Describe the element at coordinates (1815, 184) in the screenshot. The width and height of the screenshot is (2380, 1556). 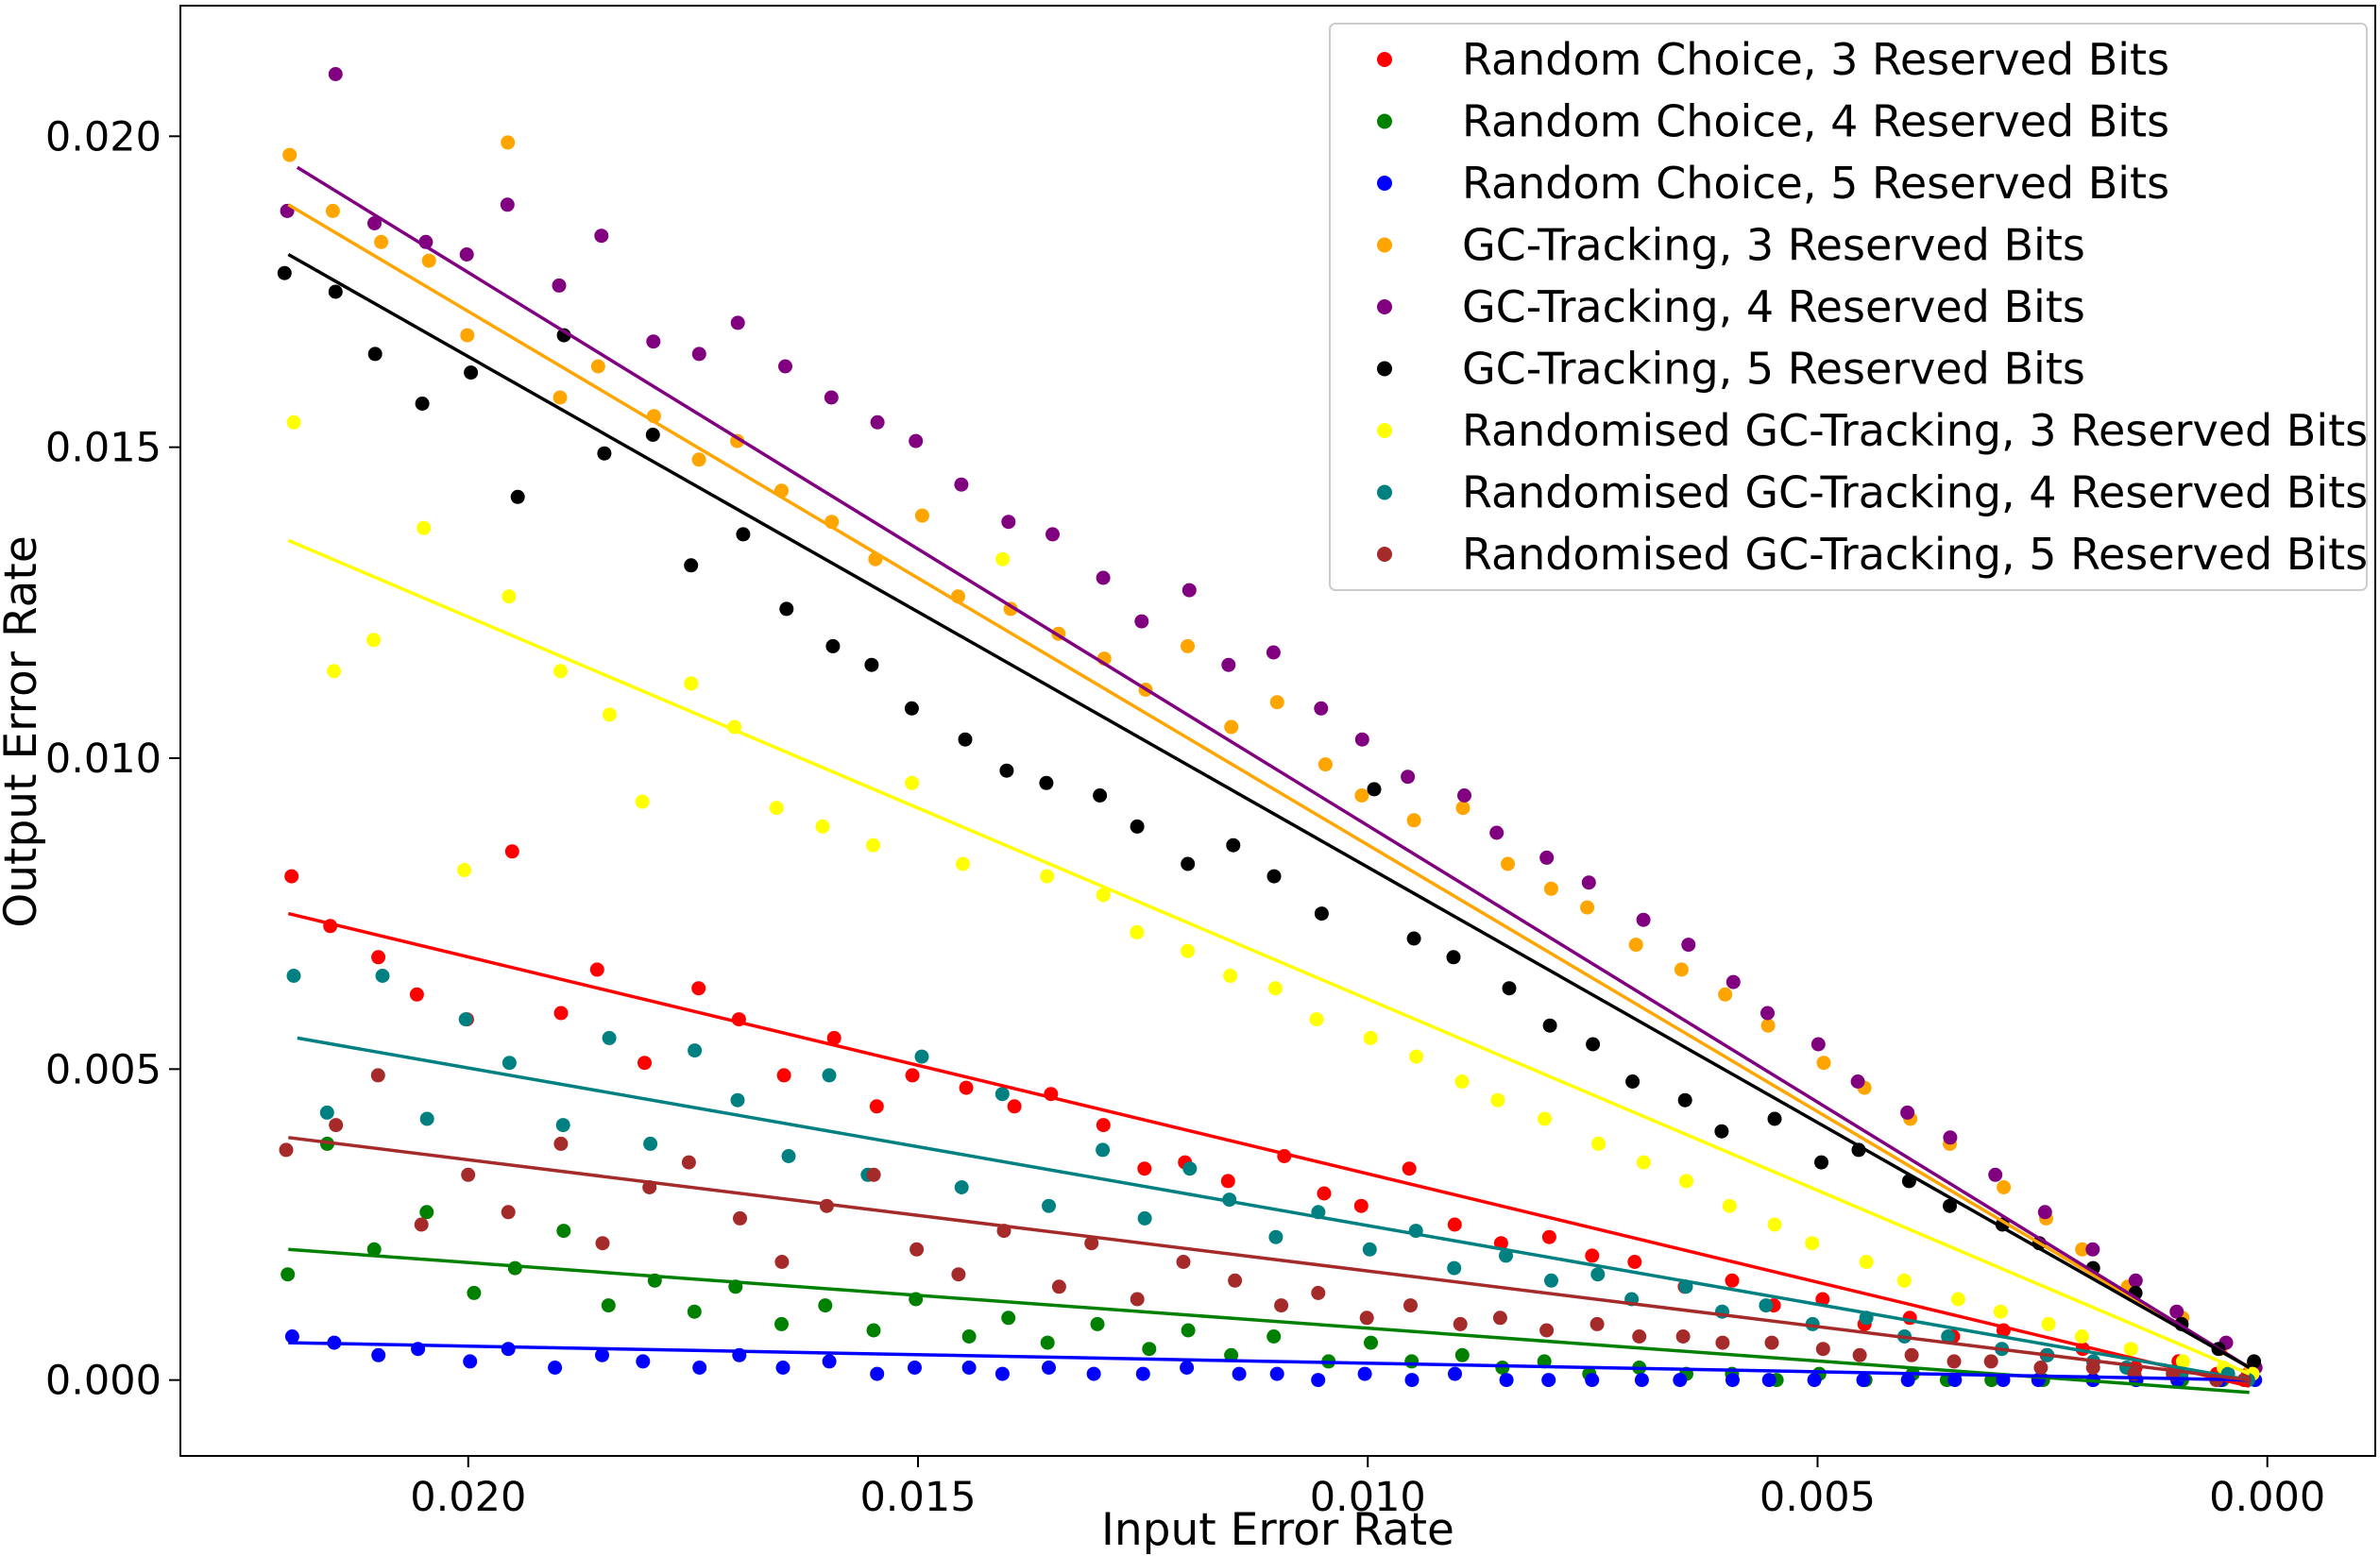
I see `legend-label: Random Choice, 5 Reserved Bits` at that location.